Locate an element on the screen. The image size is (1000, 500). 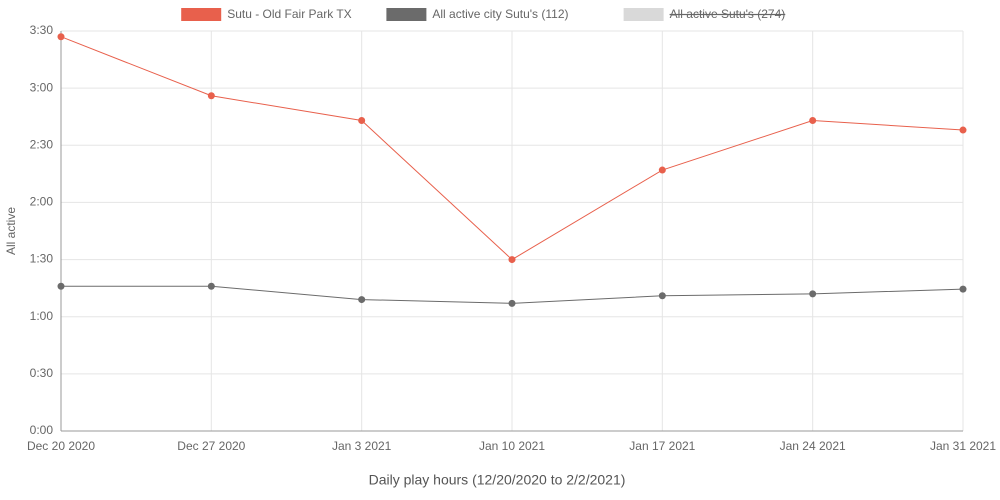
y-tick-label: 1:00 is located at coordinates (42, 316).